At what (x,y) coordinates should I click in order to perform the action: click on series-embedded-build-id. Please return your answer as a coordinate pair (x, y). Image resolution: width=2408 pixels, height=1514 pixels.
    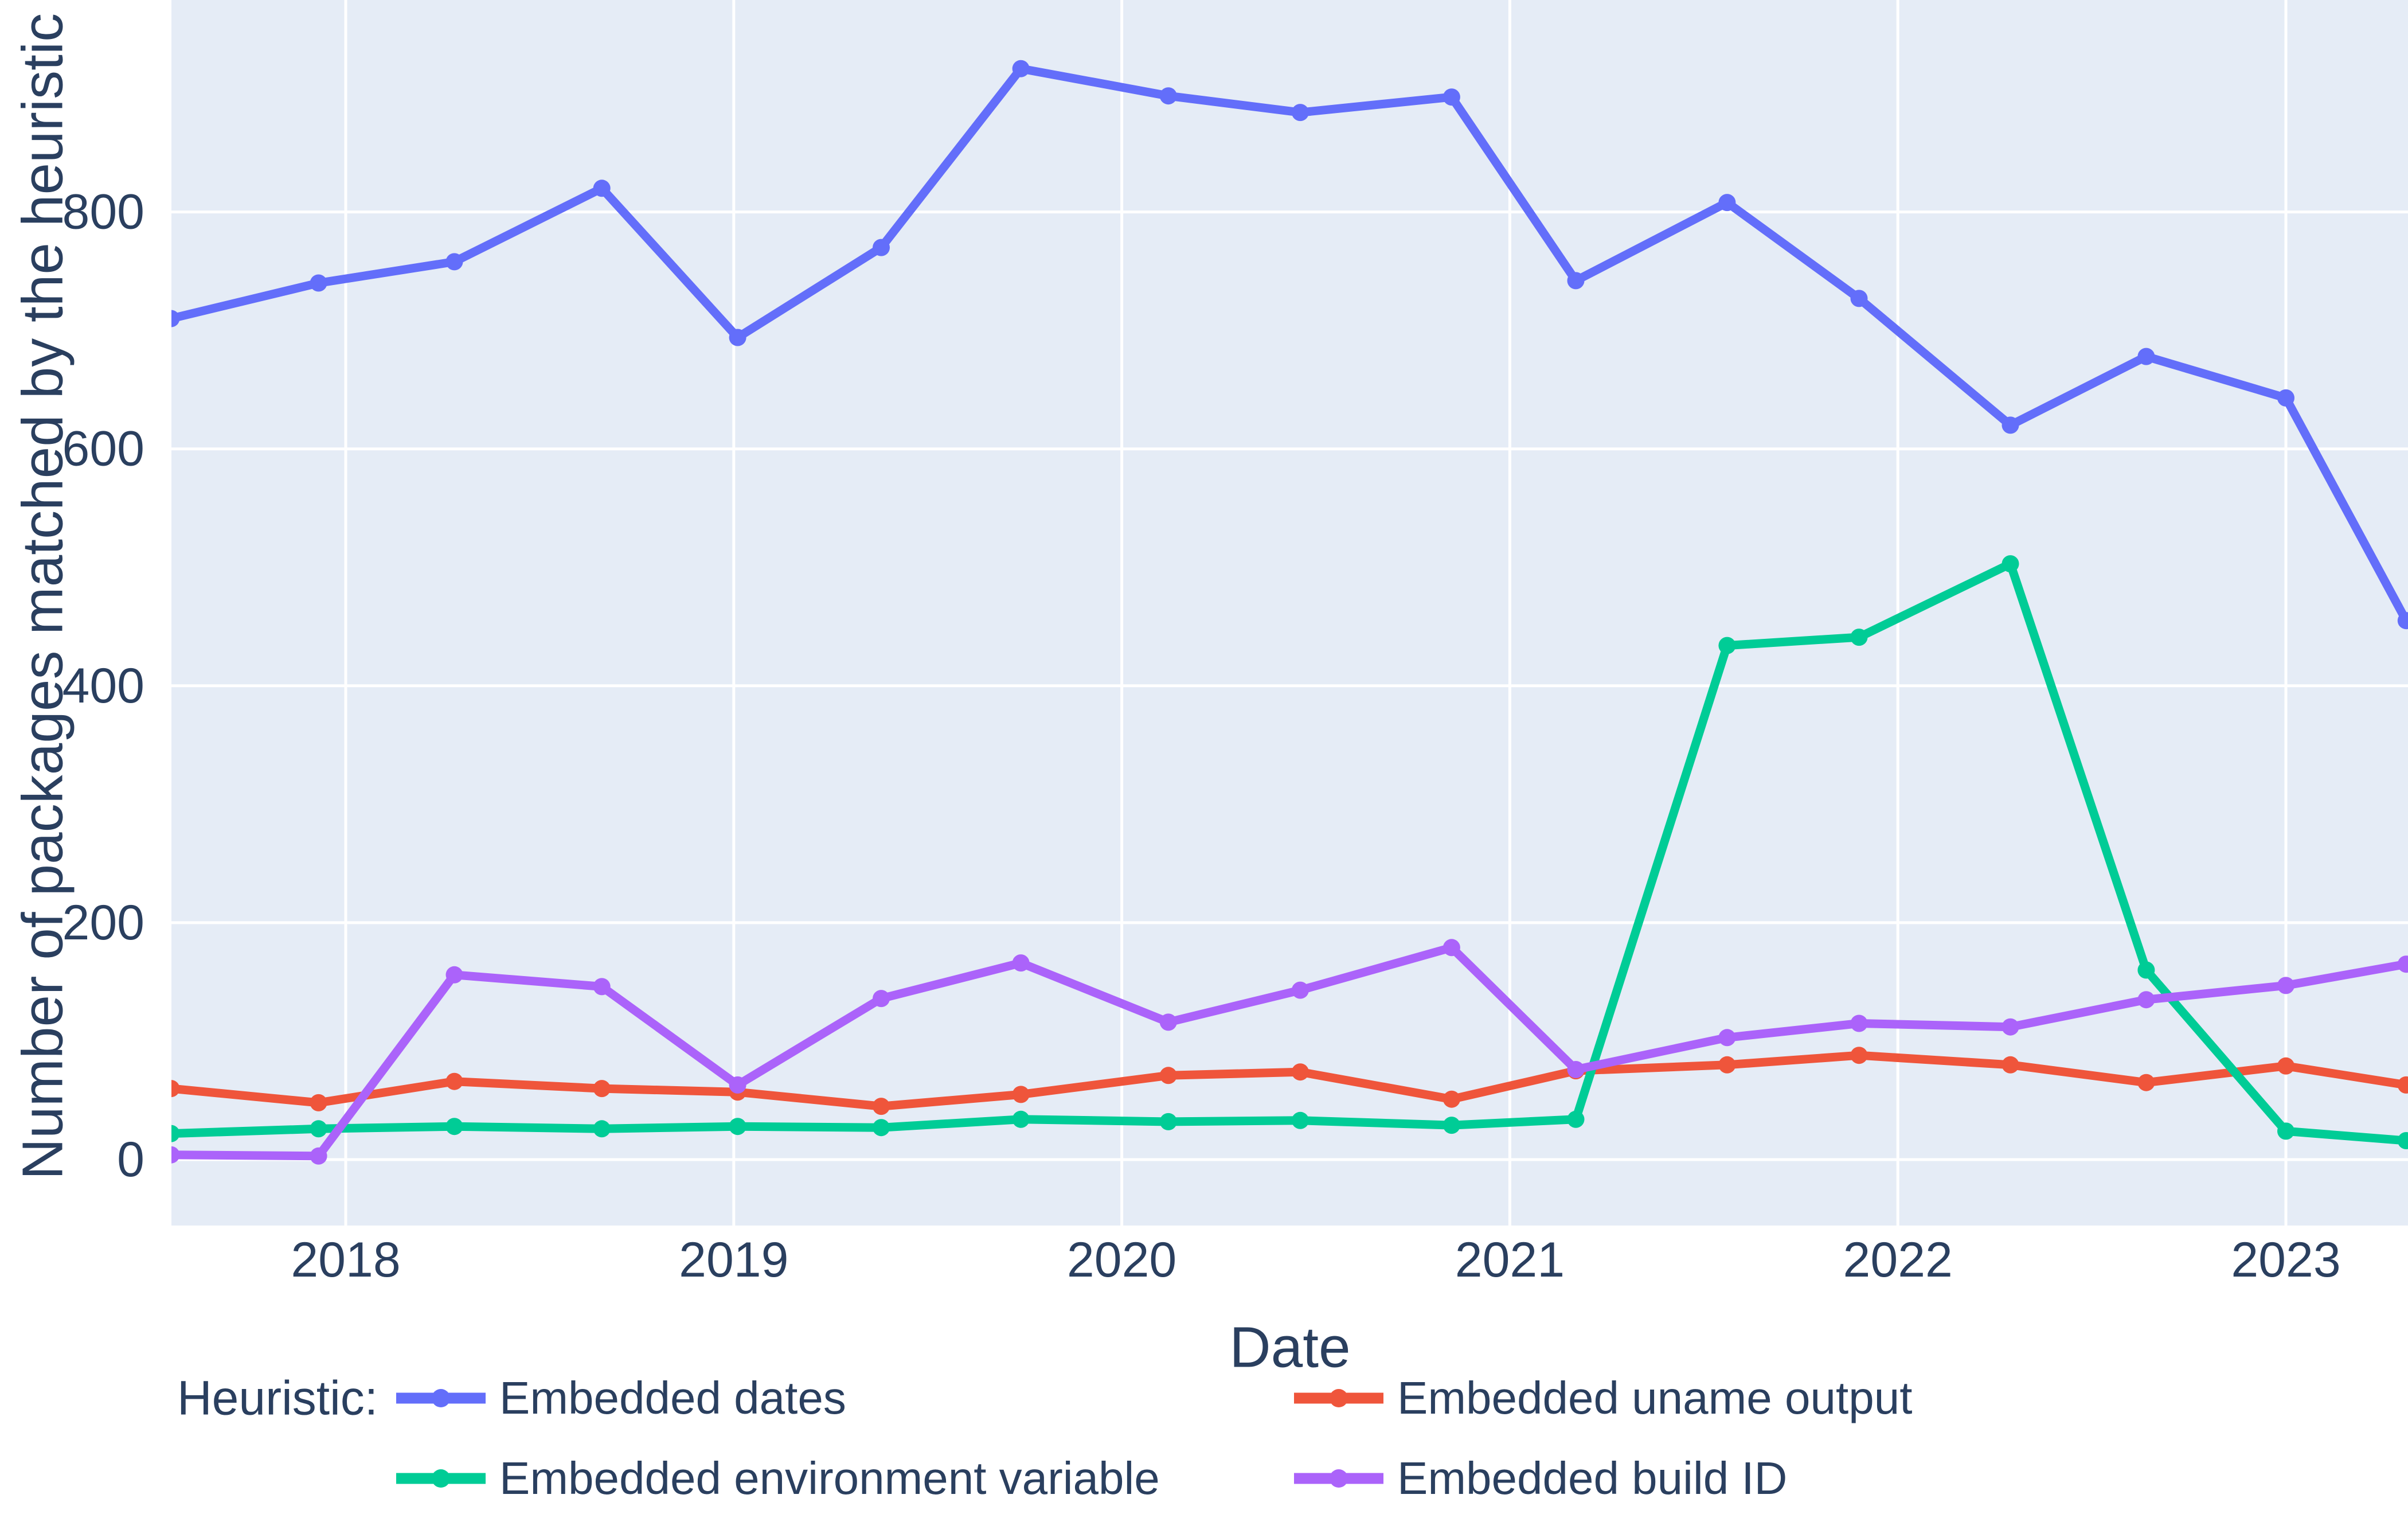
    Looking at the image, I should click on (1289, 1052).